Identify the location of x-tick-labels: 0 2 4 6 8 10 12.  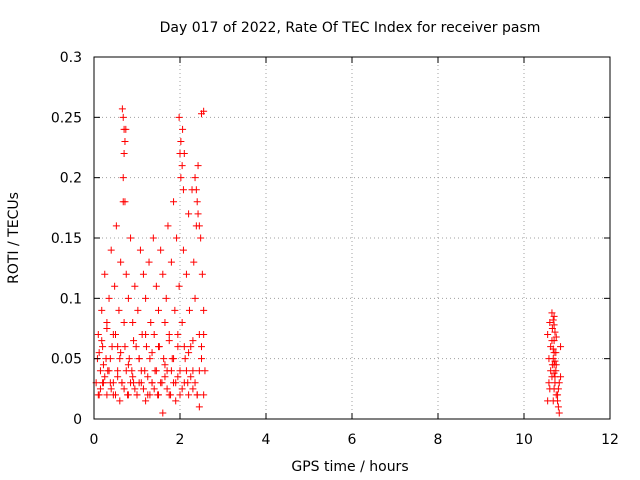
(354, 440).